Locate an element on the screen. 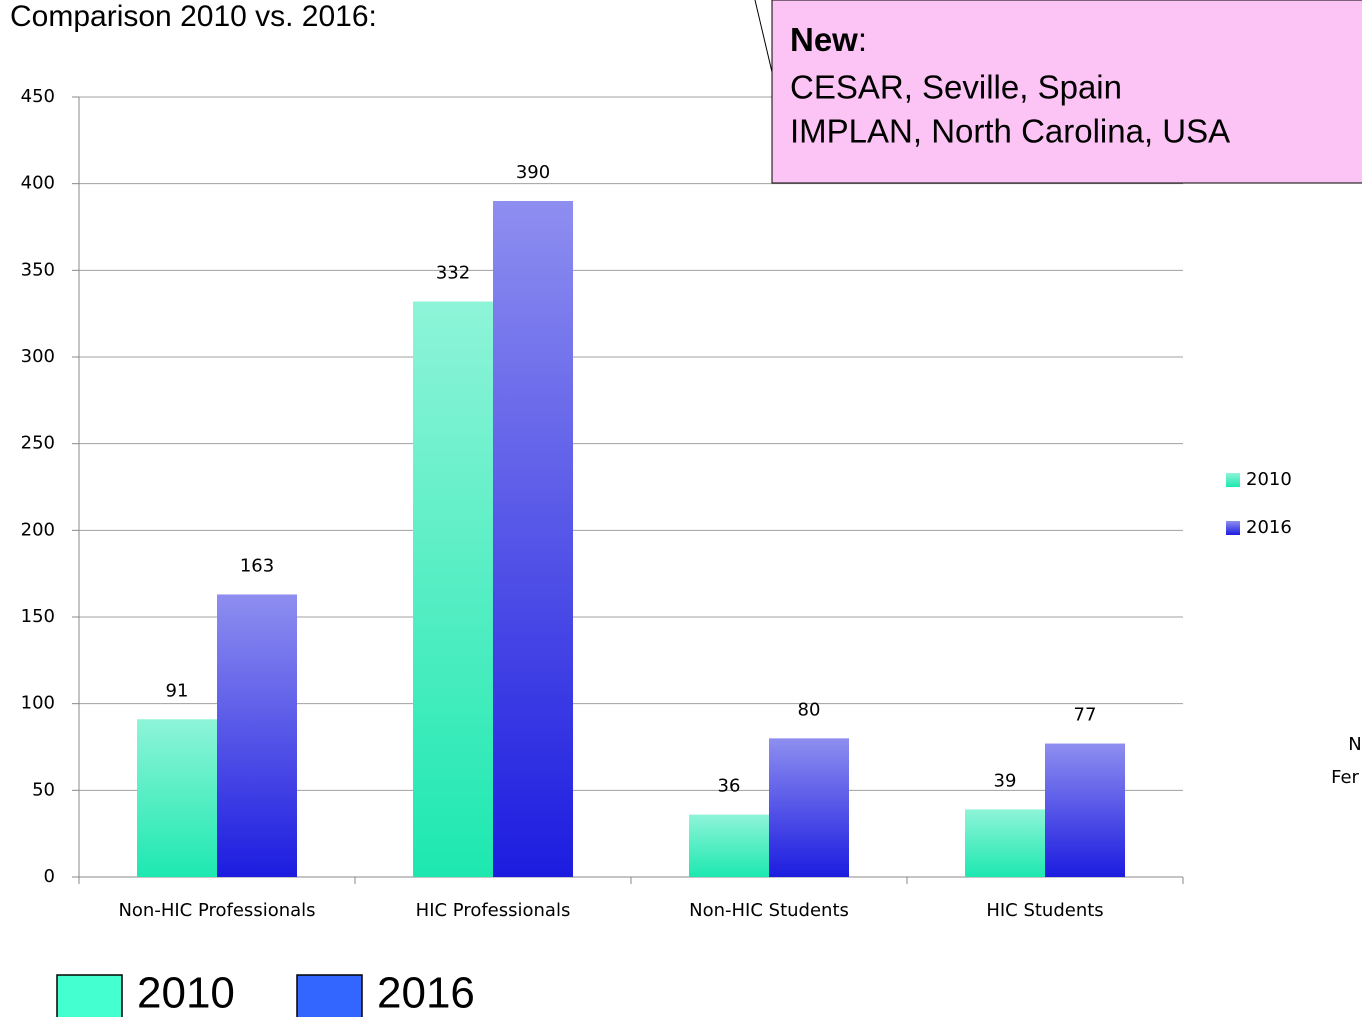 The width and height of the screenshot is (1362, 1017). callout-line: CESAR, Seville, Spain is located at coordinates (956, 87).